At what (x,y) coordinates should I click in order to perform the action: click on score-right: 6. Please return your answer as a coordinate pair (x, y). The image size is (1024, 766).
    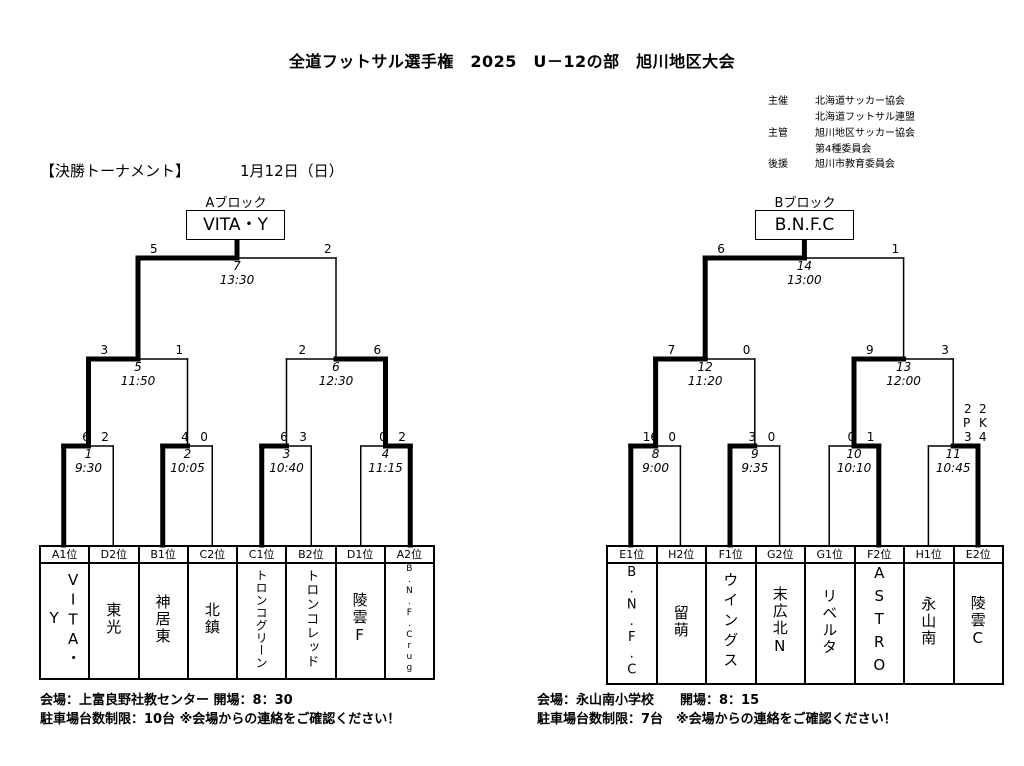
    Looking at the image, I should click on (377, 350).